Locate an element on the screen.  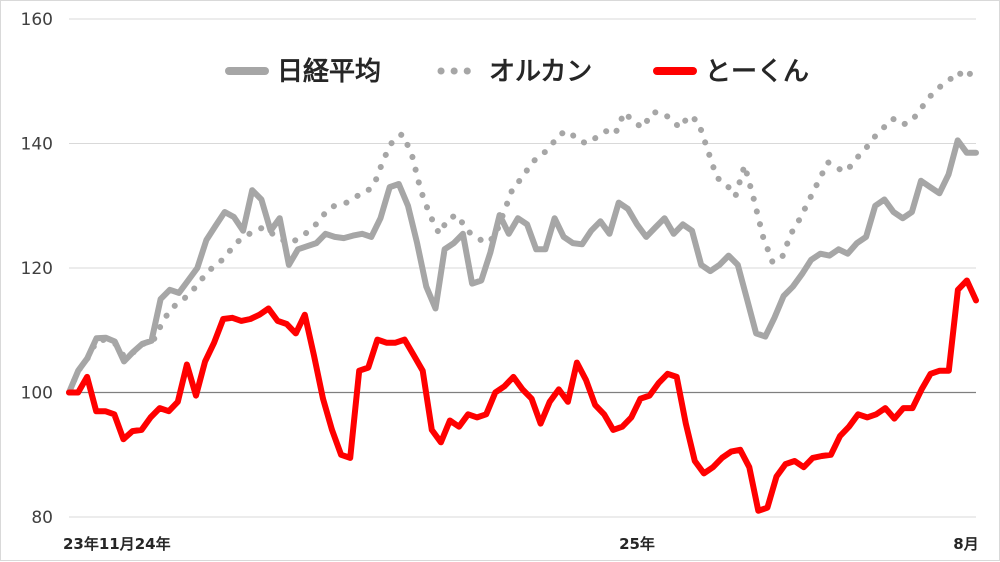
y-tick-label: 140 is located at coordinates (37, 145).